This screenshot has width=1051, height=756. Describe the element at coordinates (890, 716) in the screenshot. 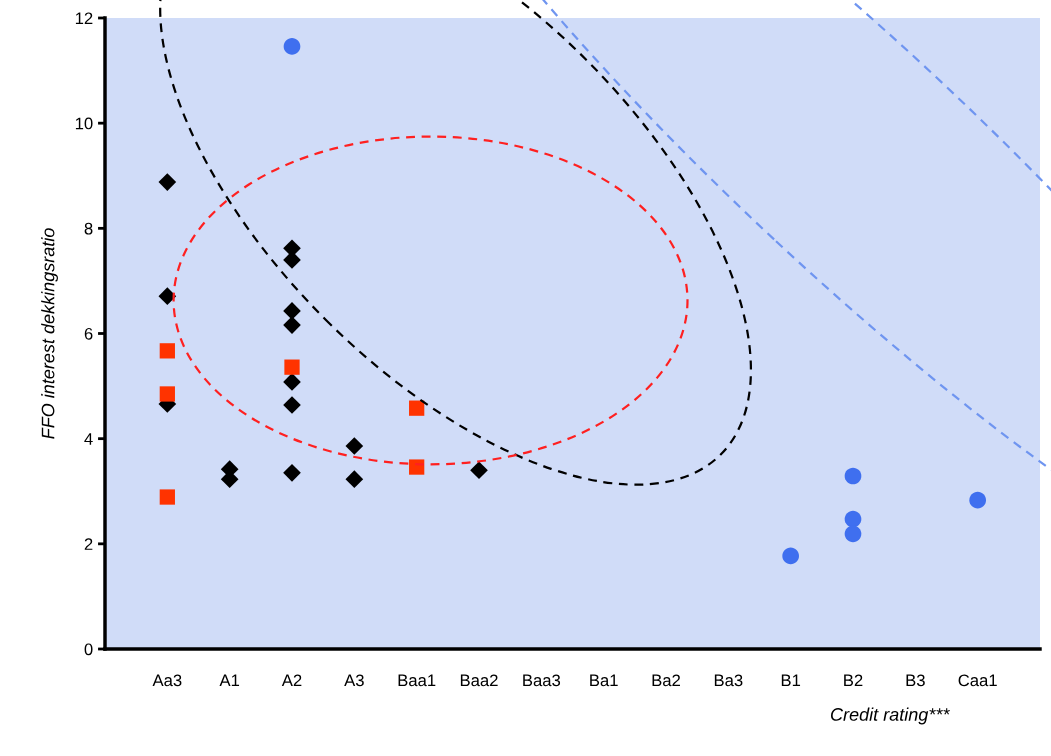

I see `x-axis-title: Credit rating***` at that location.